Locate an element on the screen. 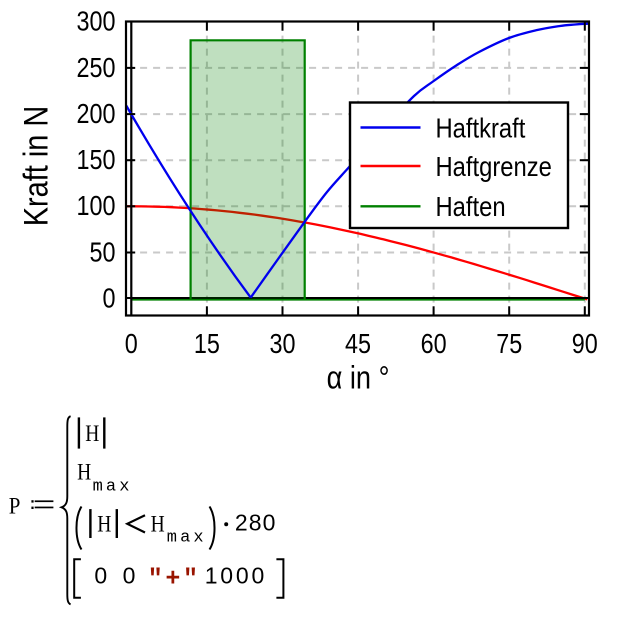 The image size is (622, 617). svg-text: 15 is located at coordinates (207, 344).